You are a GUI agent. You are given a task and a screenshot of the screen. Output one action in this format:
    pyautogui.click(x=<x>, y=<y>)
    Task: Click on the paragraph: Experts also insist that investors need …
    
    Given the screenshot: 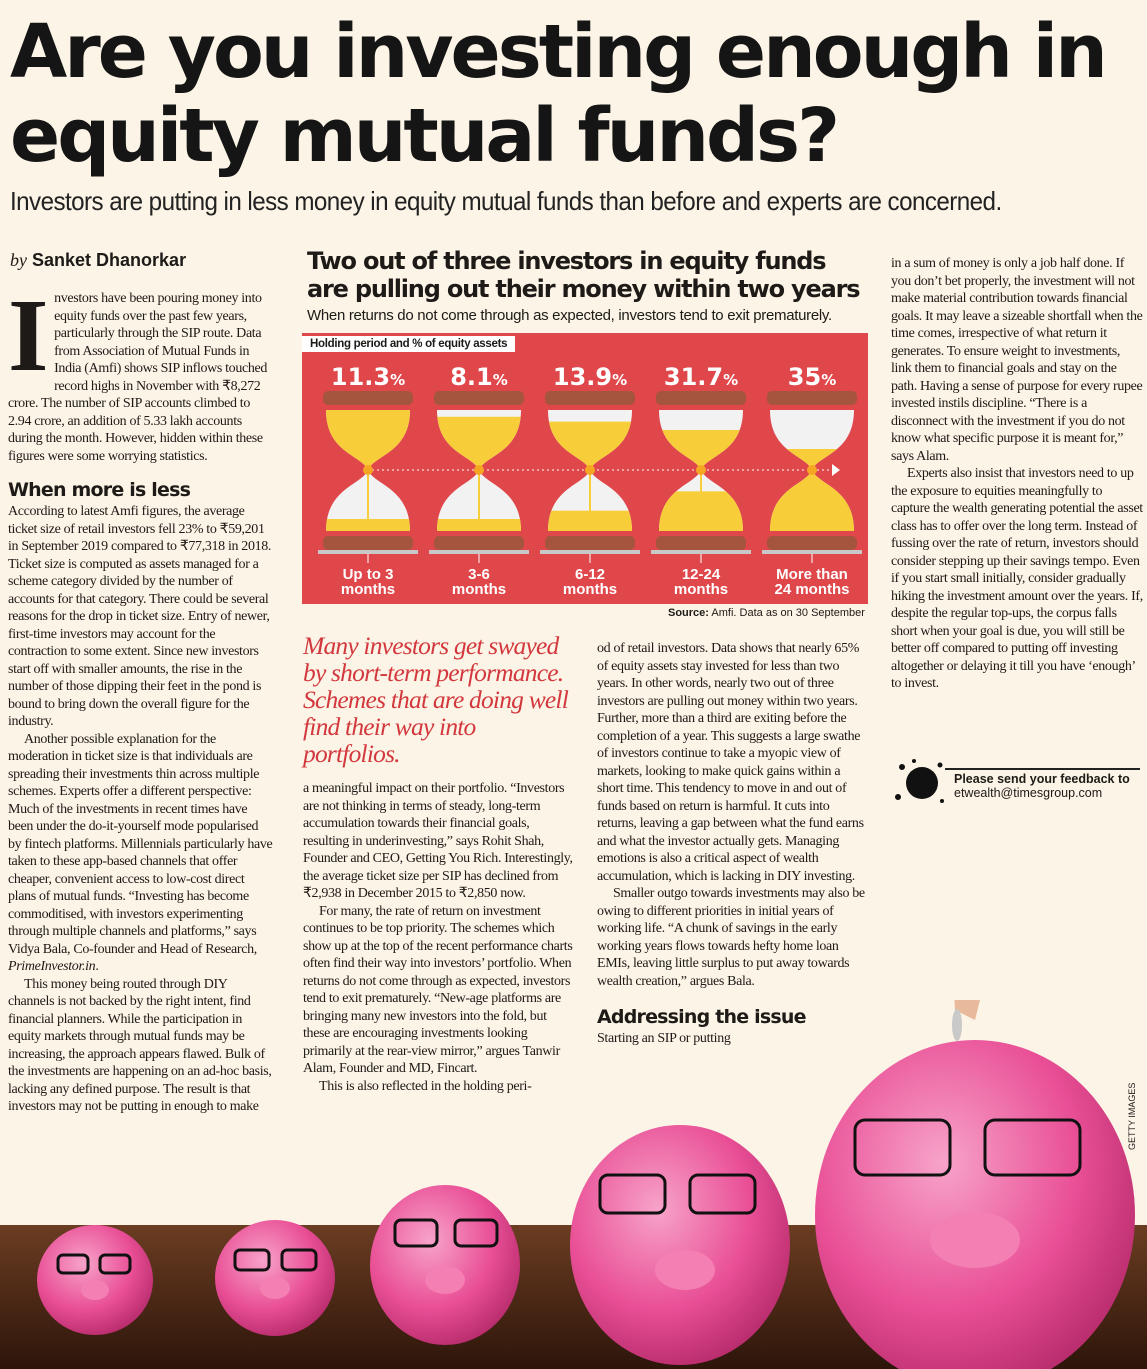 What is the action you would take?
    pyautogui.click(x=1017, y=578)
    